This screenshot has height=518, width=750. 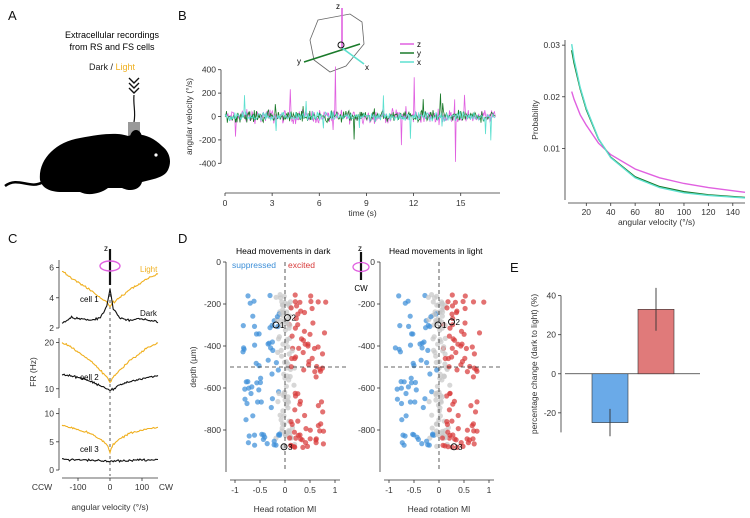 I want to click on d-xtick-label: 0, so click(x=439, y=490).